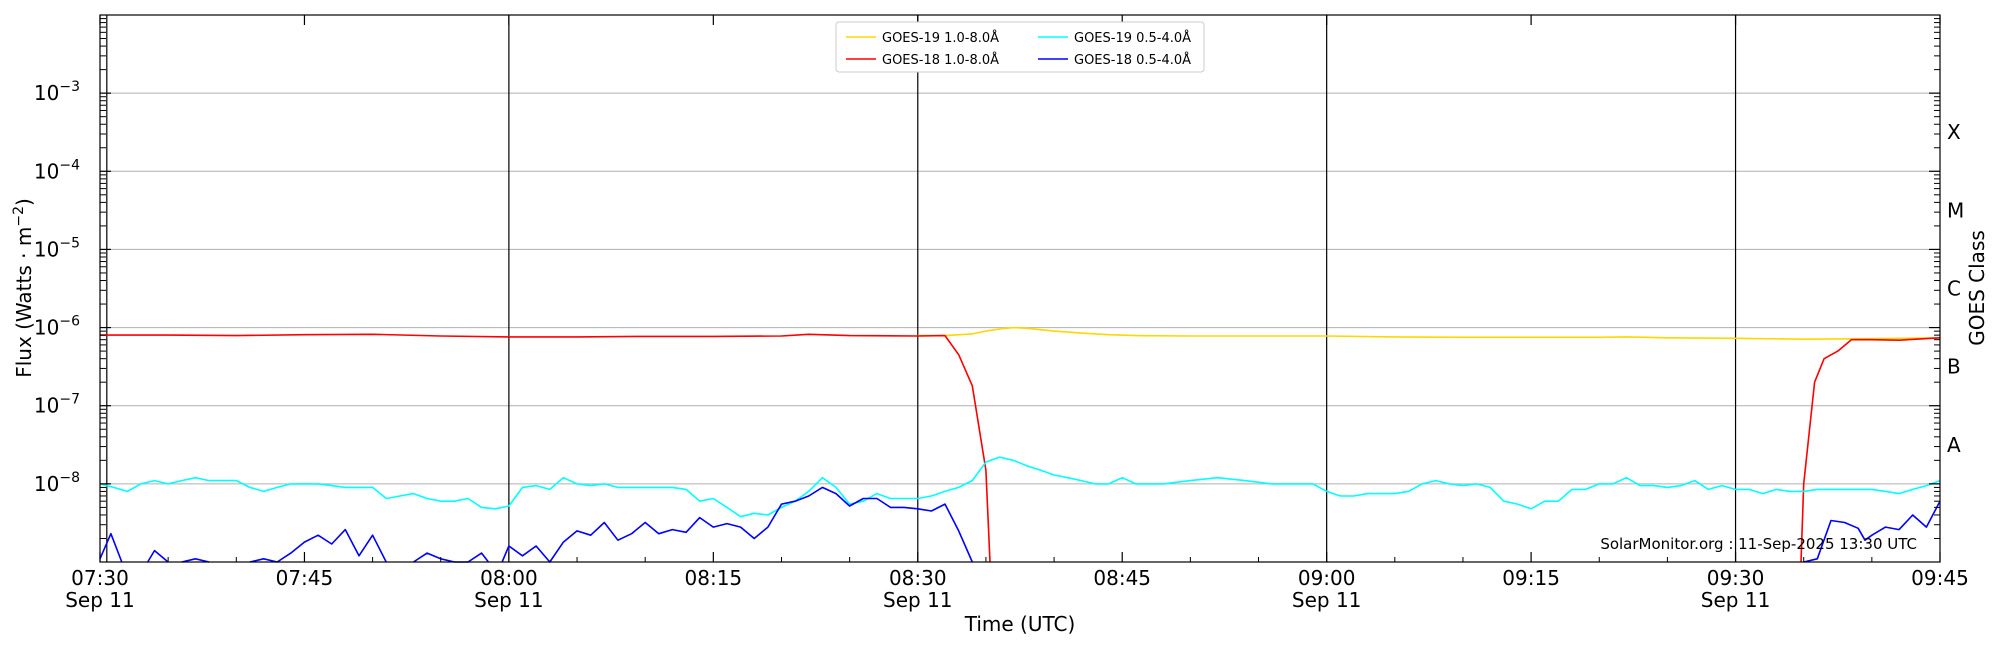 The image size is (2000, 650). Describe the element at coordinates (69, 87) in the screenshot. I see `y-tick-exponent: −3` at that location.